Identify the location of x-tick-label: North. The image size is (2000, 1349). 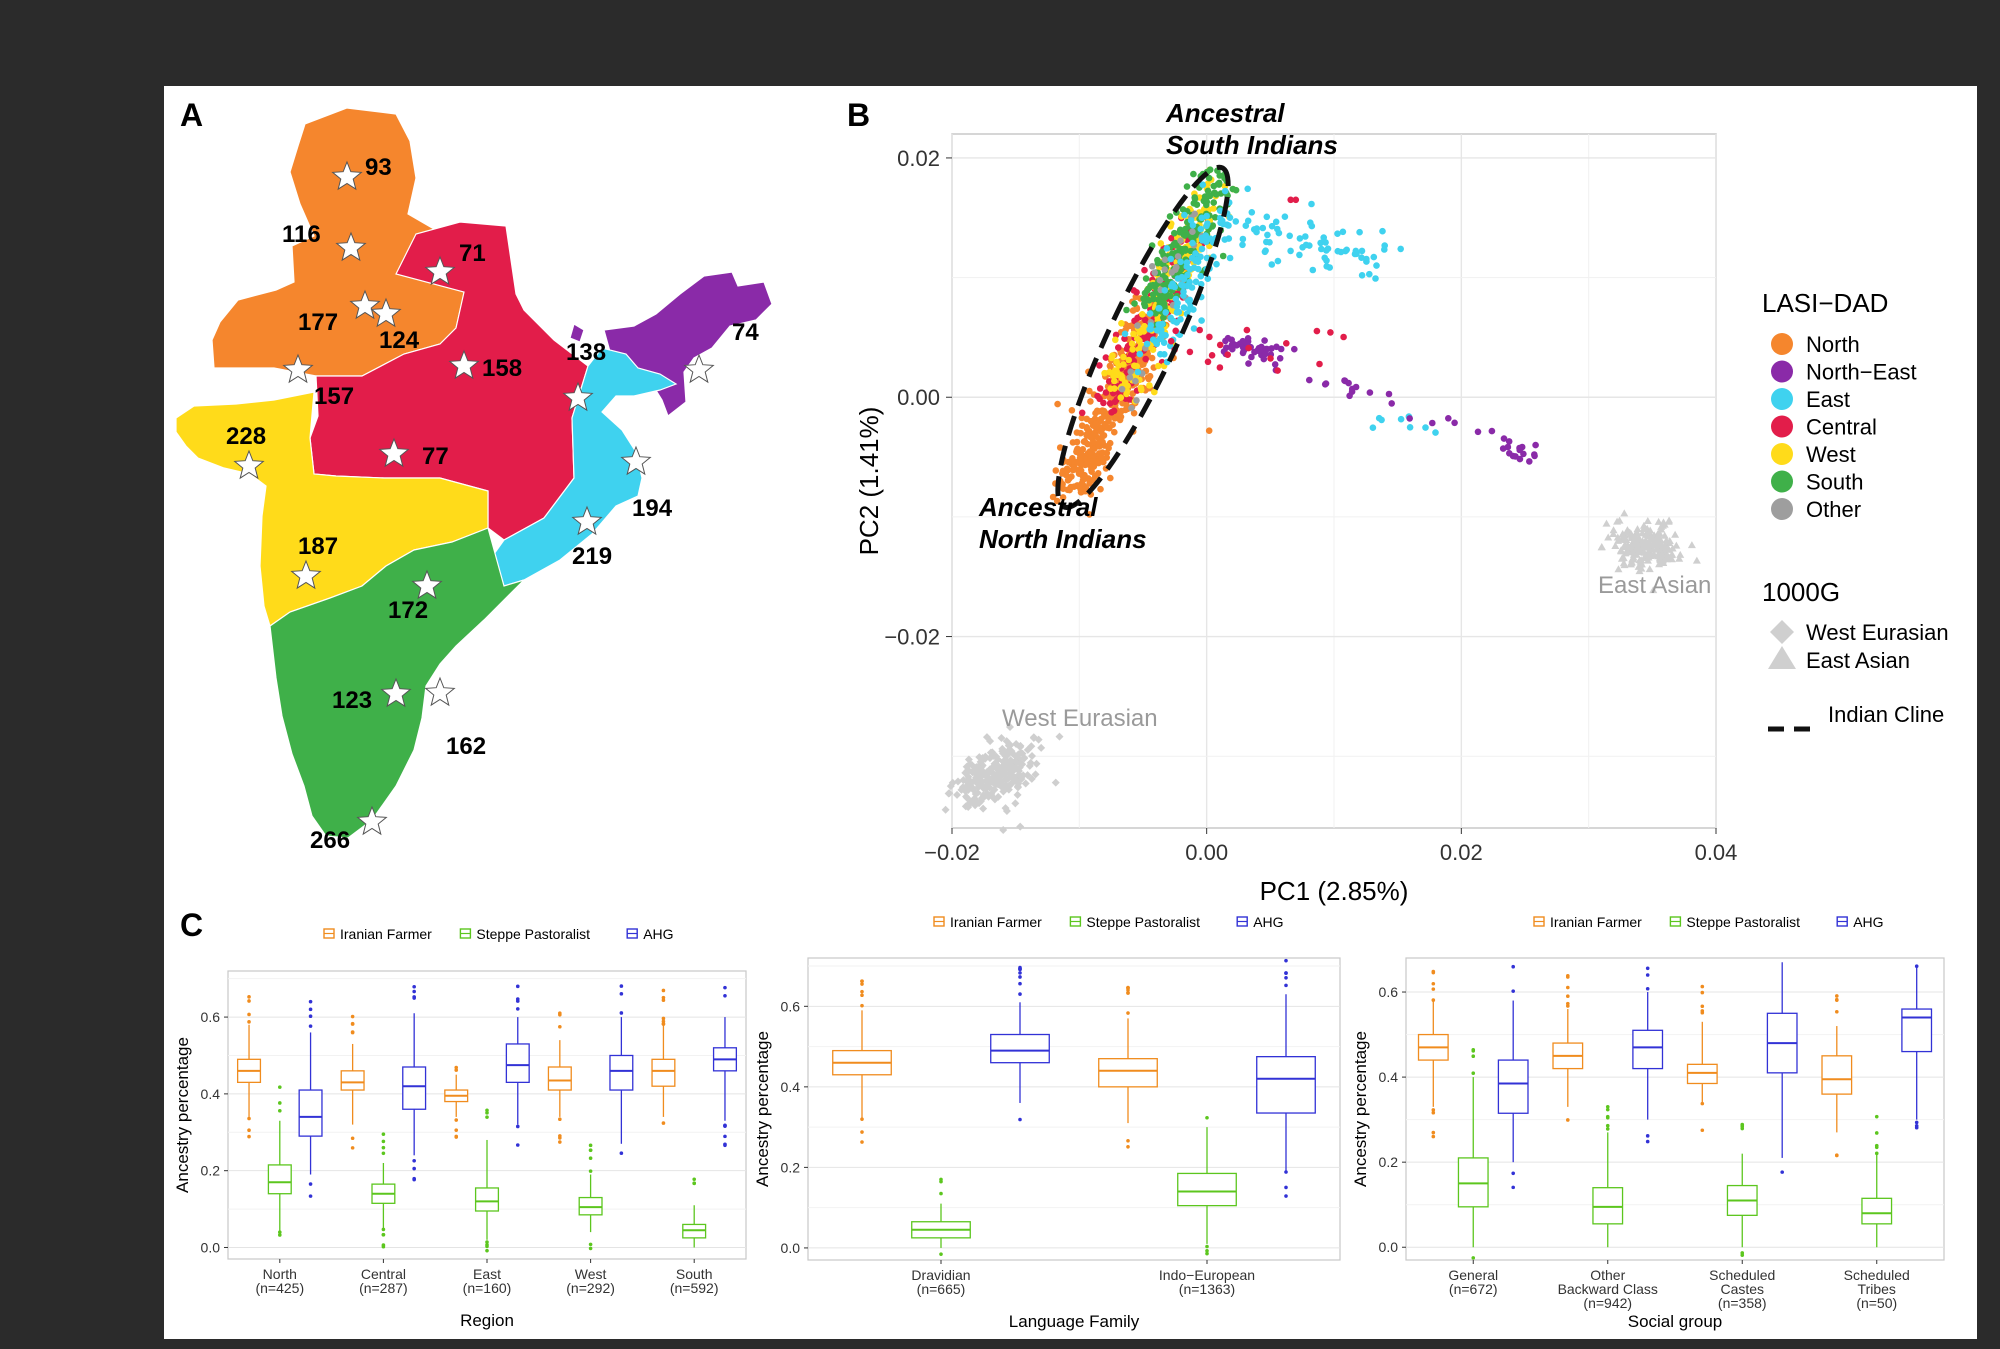
(280, 1274).